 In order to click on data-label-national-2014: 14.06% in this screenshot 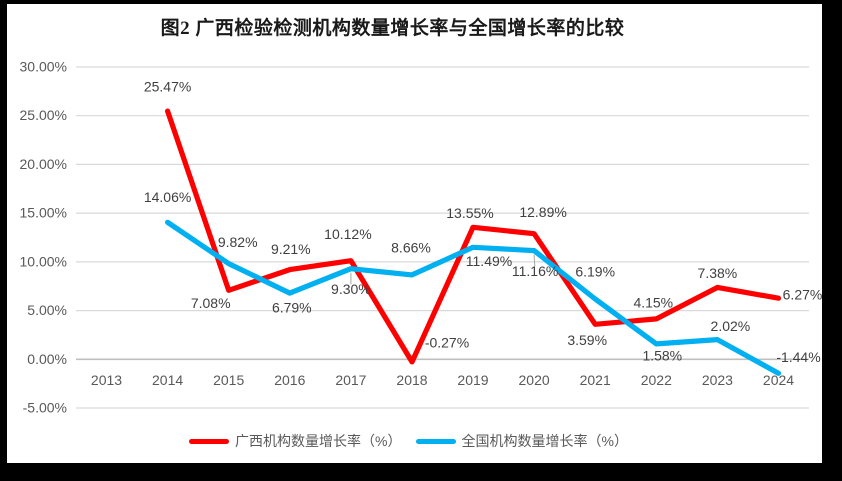, I will do `click(167, 197)`.